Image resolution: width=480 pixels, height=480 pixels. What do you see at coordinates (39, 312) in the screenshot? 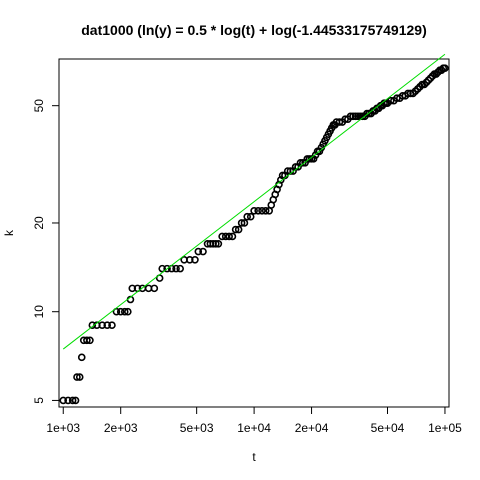
I see `y-tick-label: 10` at bounding box center [39, 312].